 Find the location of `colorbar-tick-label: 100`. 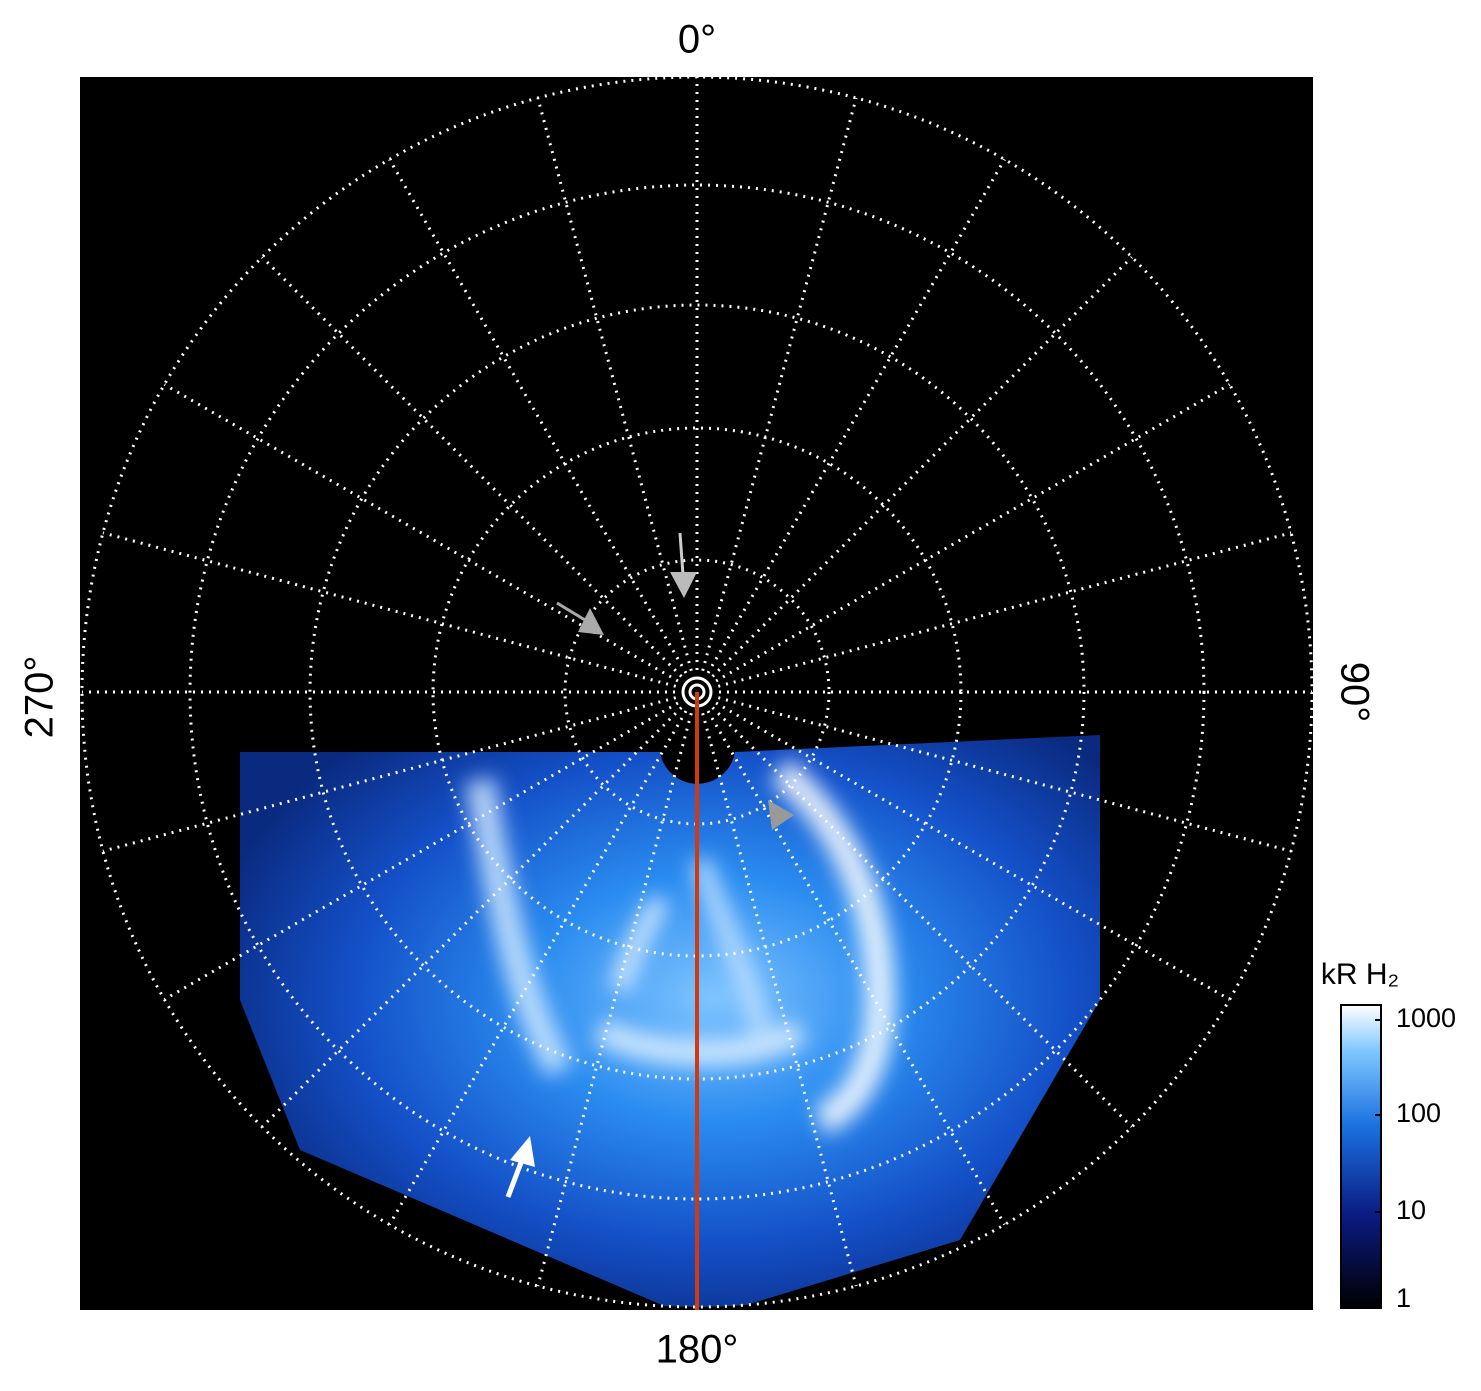

colorbar-tick-label: 100 is located at coordinates (1418, 1113).